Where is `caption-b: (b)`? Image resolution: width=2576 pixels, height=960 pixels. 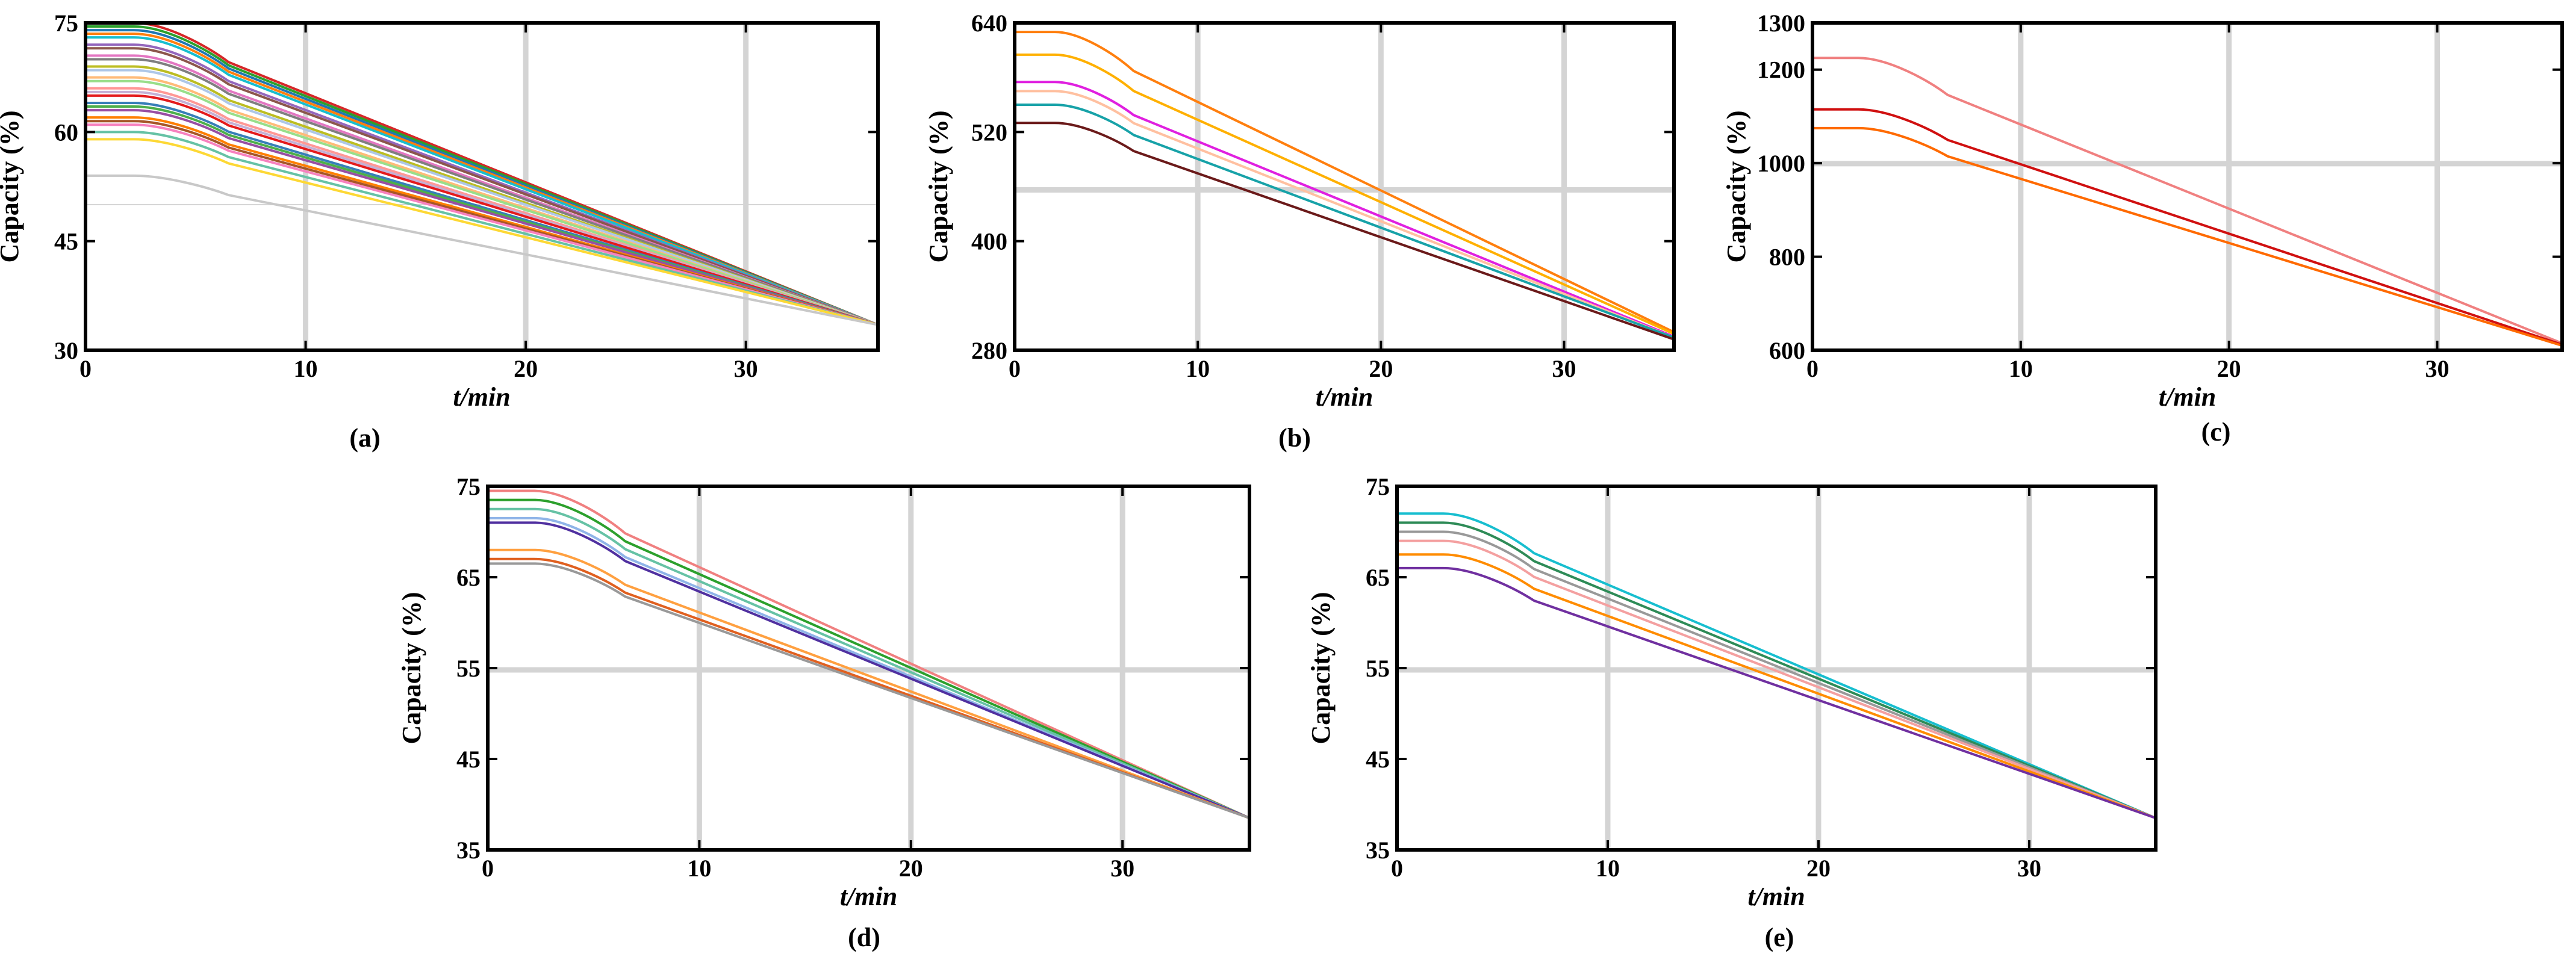 caption-b: (b) is located at coordinates (1295, 438).